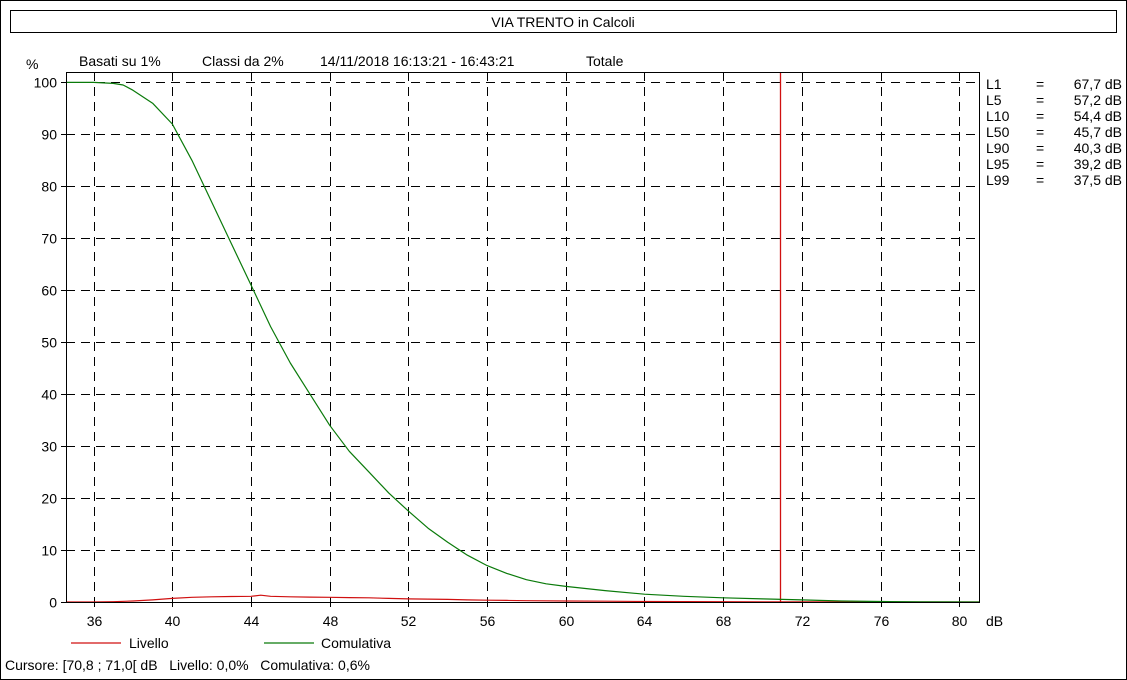  Describe the element at coordinates (49, 343) in the screenshot. I see `y-tick-label: 50` at that location.